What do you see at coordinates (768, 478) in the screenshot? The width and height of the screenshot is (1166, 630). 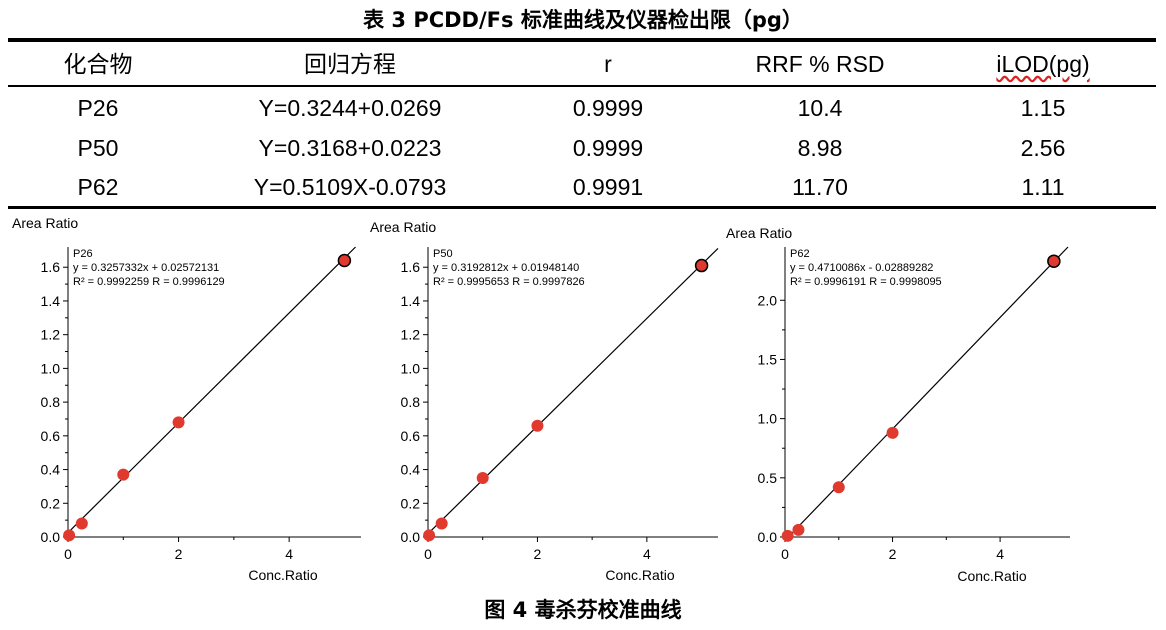 I see `y-tick-label: 0.5` at bounding box center [768, 478].